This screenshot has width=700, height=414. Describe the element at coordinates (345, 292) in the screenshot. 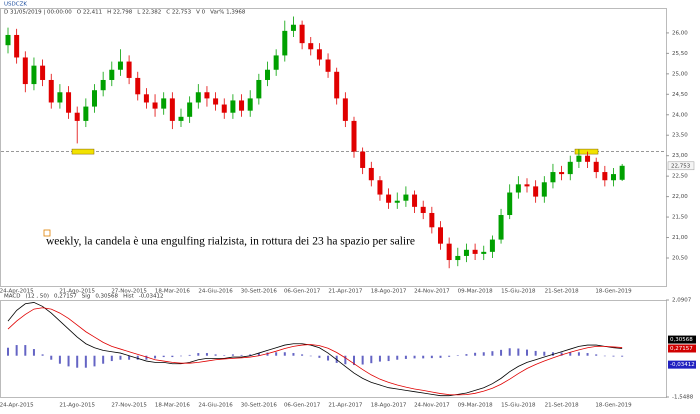

I see `x-tick-label: 21-Apr-2017` at that location.